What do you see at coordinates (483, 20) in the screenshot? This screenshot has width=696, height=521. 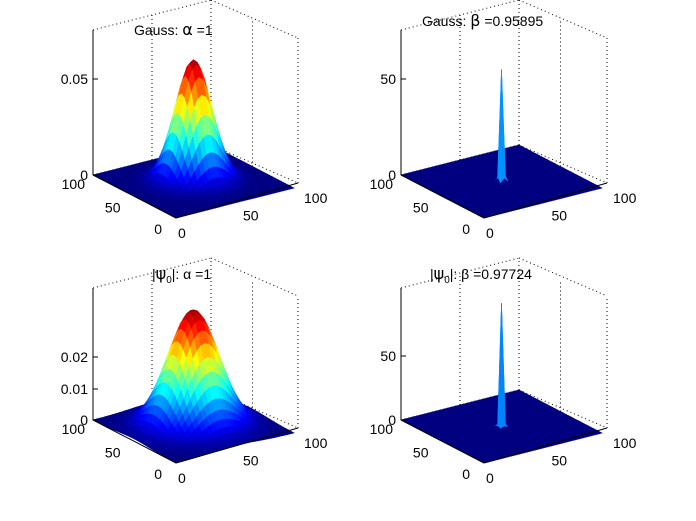 I see `plot-title: Gauss: β =0.95895` at bounding box center [483, 20].